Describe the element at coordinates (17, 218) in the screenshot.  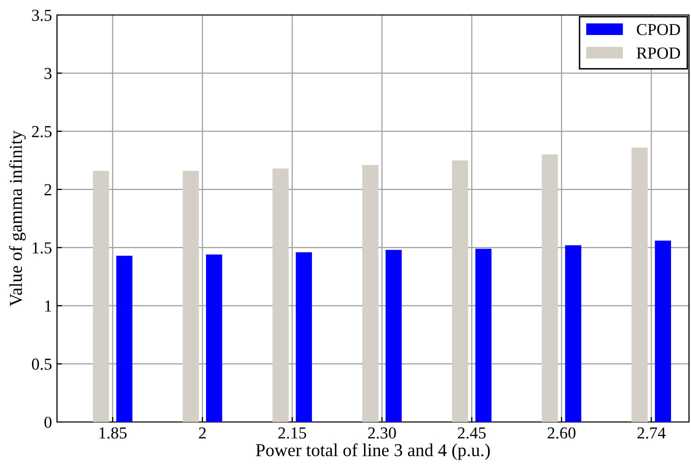
I see `y-axis-title: Value of gamma infinity` at that location.